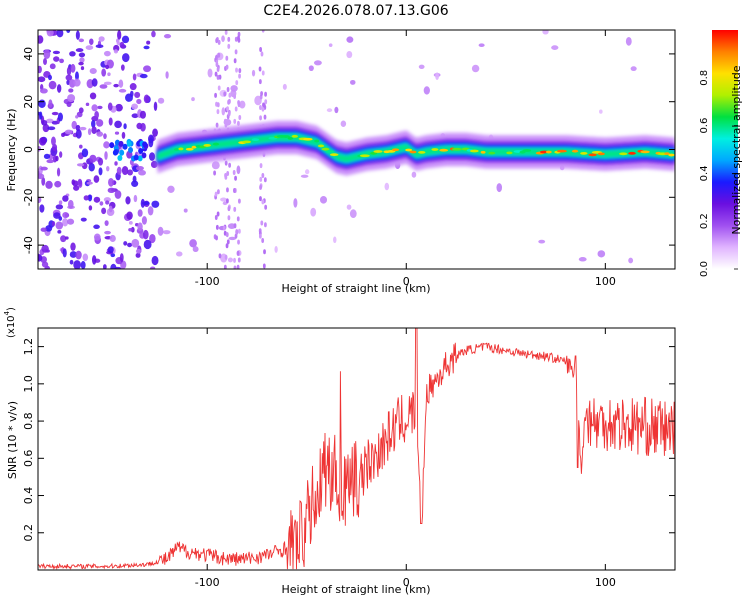  Describe the element at coordinates (10, 322) in the screenshot. I see `snr-scale-label: (x104)` at that location.